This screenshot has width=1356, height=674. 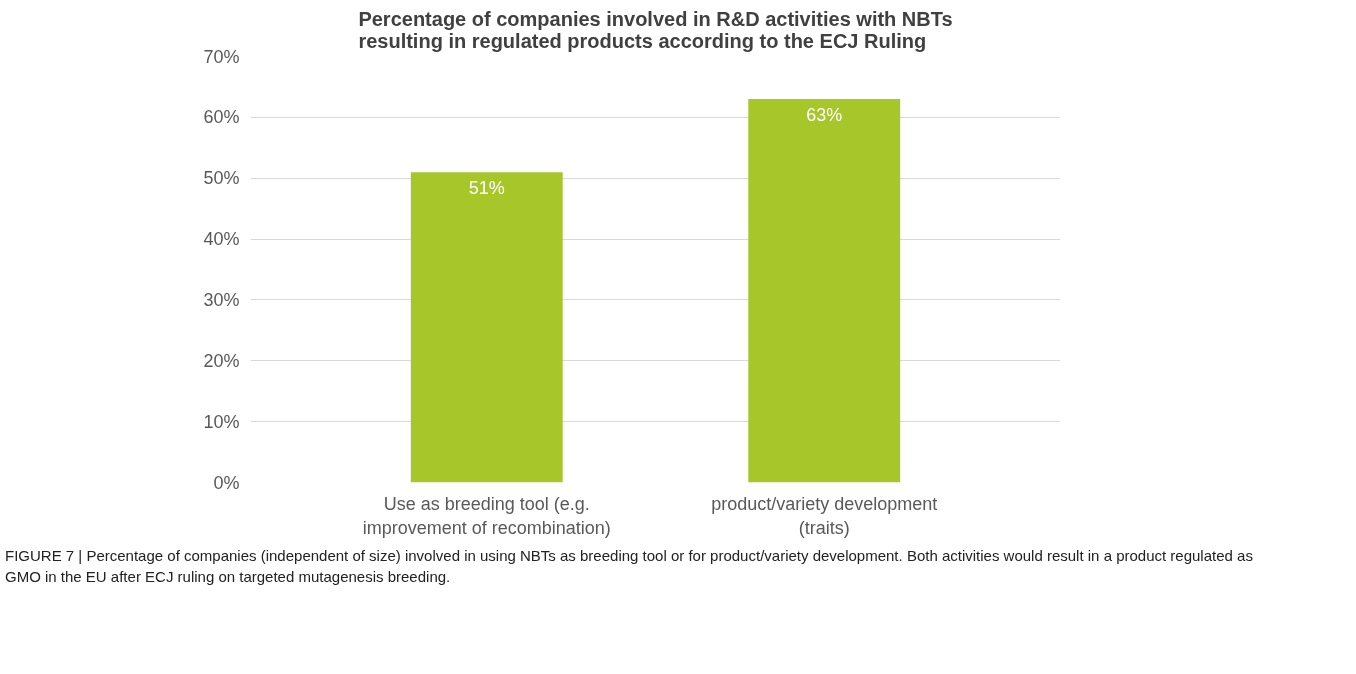 I want to click on x-tick-label: product/variety development (traits), so click(x=824, y=515).